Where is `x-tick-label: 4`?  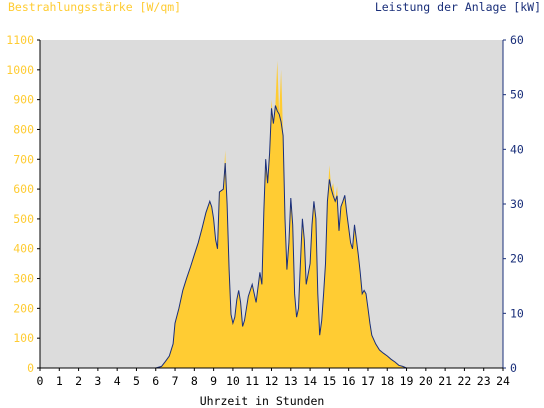 x-tick-label: 4 is located at coordinates (117, 381).